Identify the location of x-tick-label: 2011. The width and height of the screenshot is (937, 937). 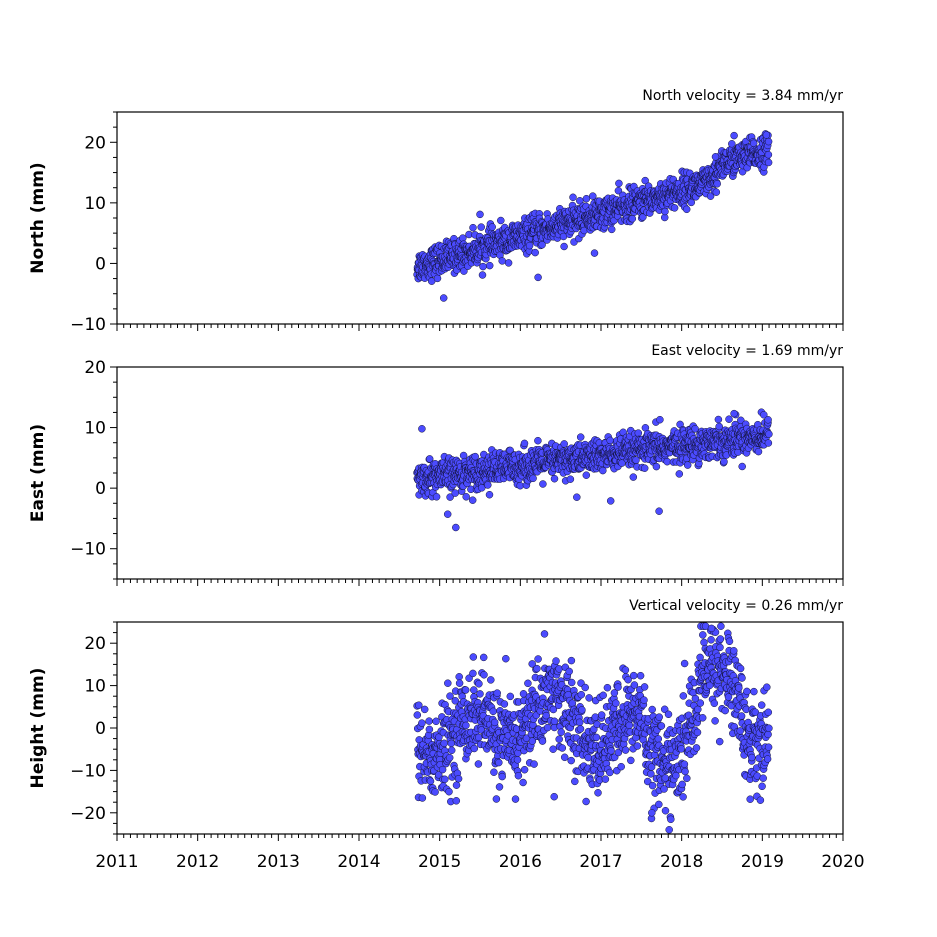
(116, 862).